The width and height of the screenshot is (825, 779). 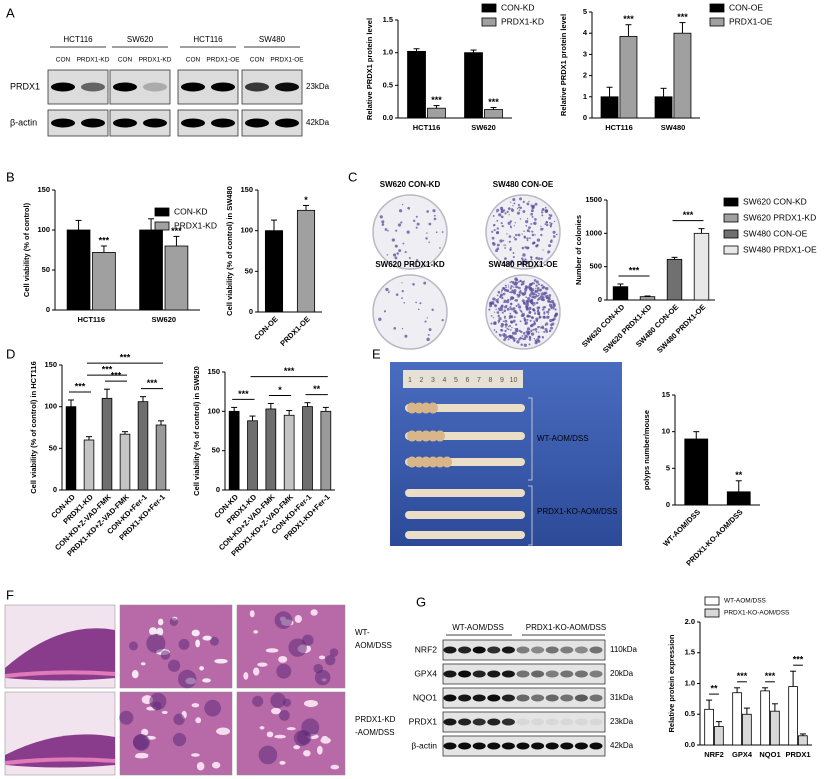 I want to click on legend-label: CON-KD, so click(x=191, y=211).